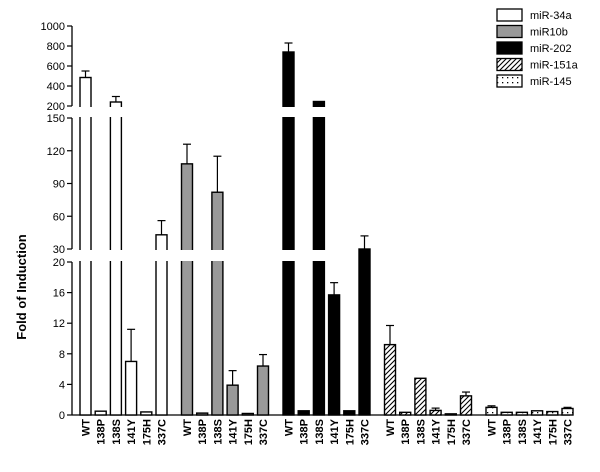 The height and width of the screenshot is (472, 600). What do you see at coordinates (549, 33) in the screenshot?
I see `legend-label: miR10b` at bounding box center [549, 33].